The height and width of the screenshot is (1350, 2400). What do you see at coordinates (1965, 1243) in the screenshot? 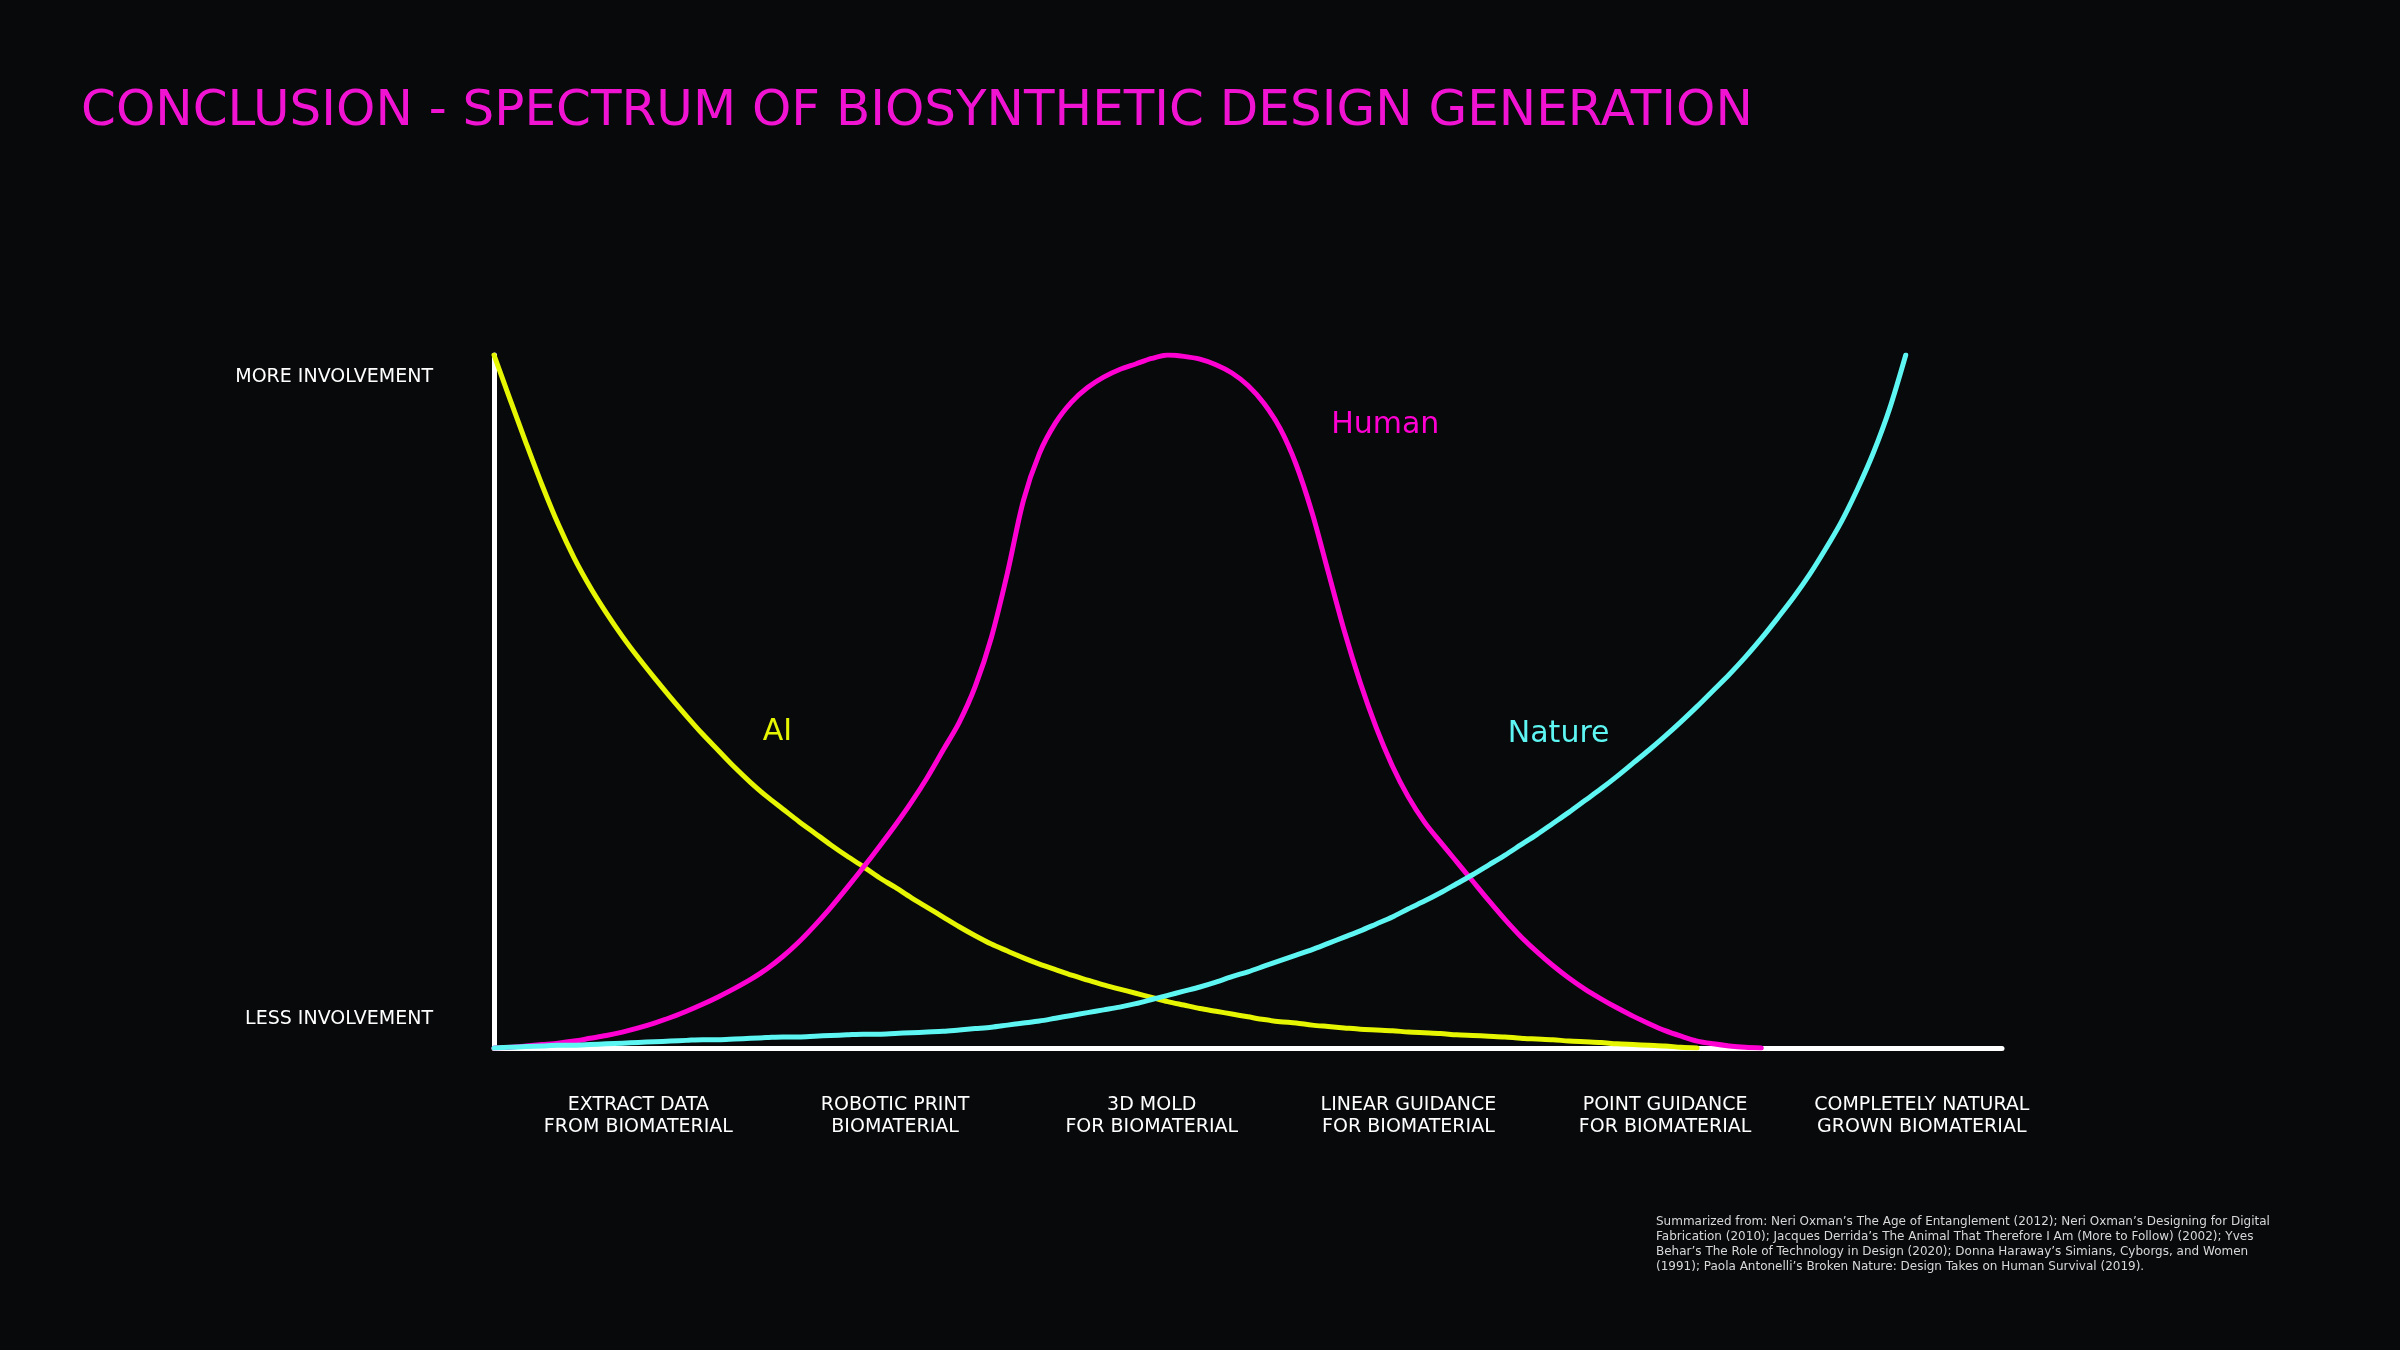
I see `text: Summarized from: Neri Oxman’s The Age of Entanglement (2012); Neri Oxman’s Designing for Digital Fabrication (2010); Jacques Derrida’s The Animal That Therefore I Am (More to Follow) (2002); Yves Behar’s The Role of Technology in Design (2020); Donna Haraway’s Simians, Cyborgs, and Women (1991); Paola Antonelli’s Broken Nature: Design Takes on Human Survival (2019).` at bounding box center [1965, 1243].